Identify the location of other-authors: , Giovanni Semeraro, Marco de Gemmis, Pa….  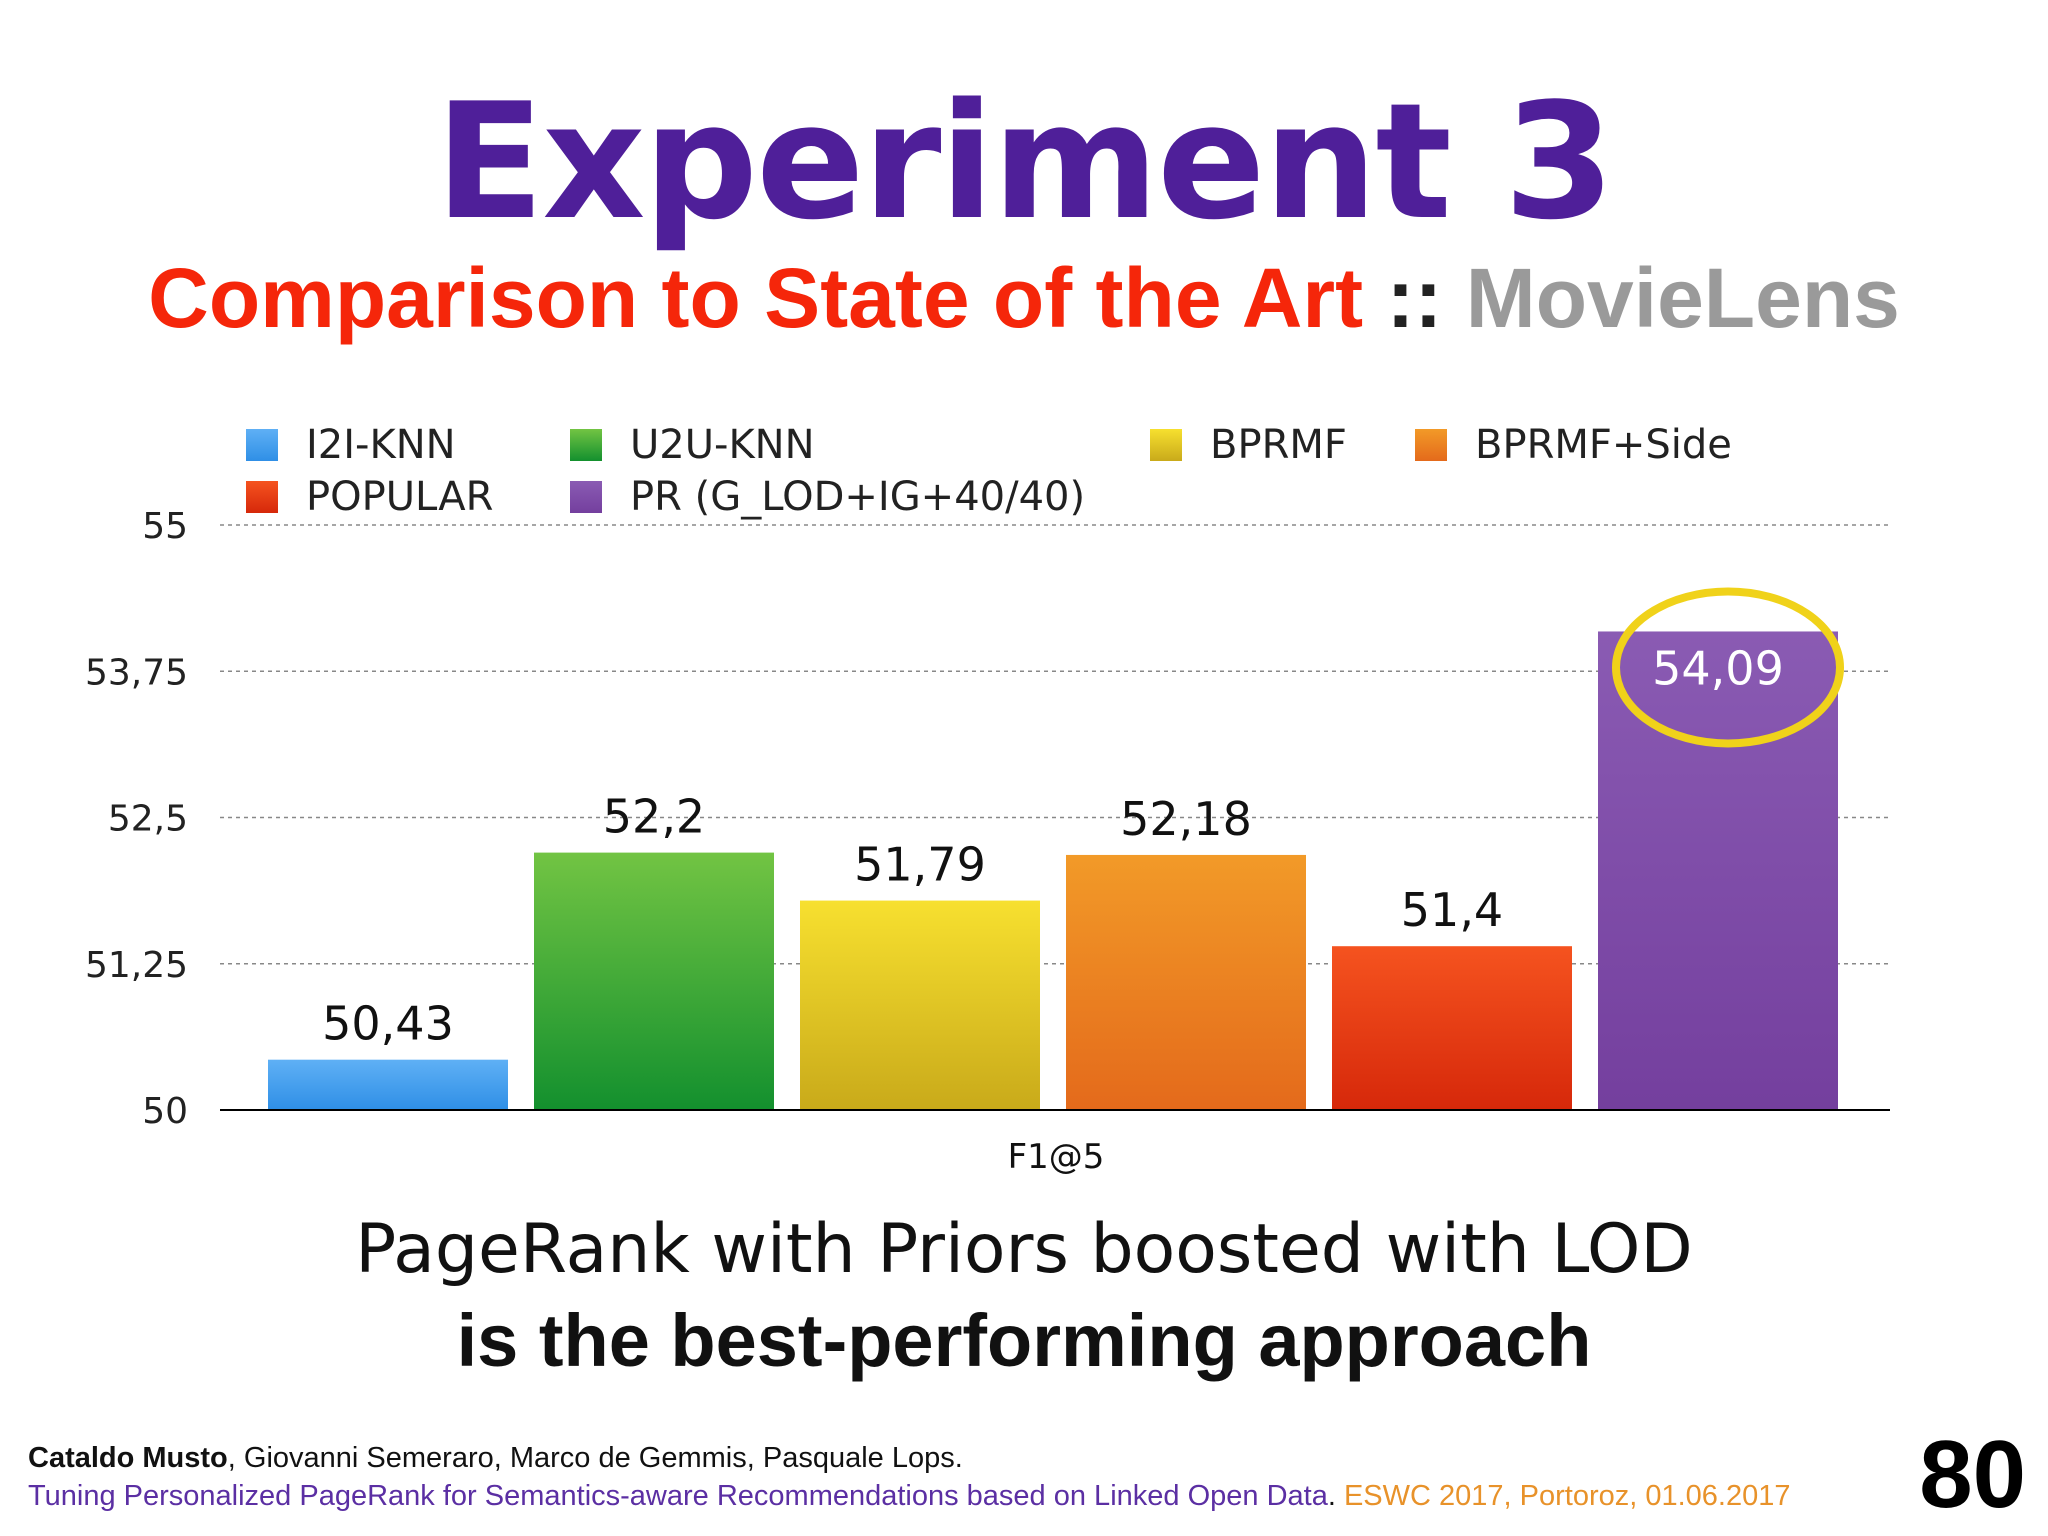
(595, 1458).